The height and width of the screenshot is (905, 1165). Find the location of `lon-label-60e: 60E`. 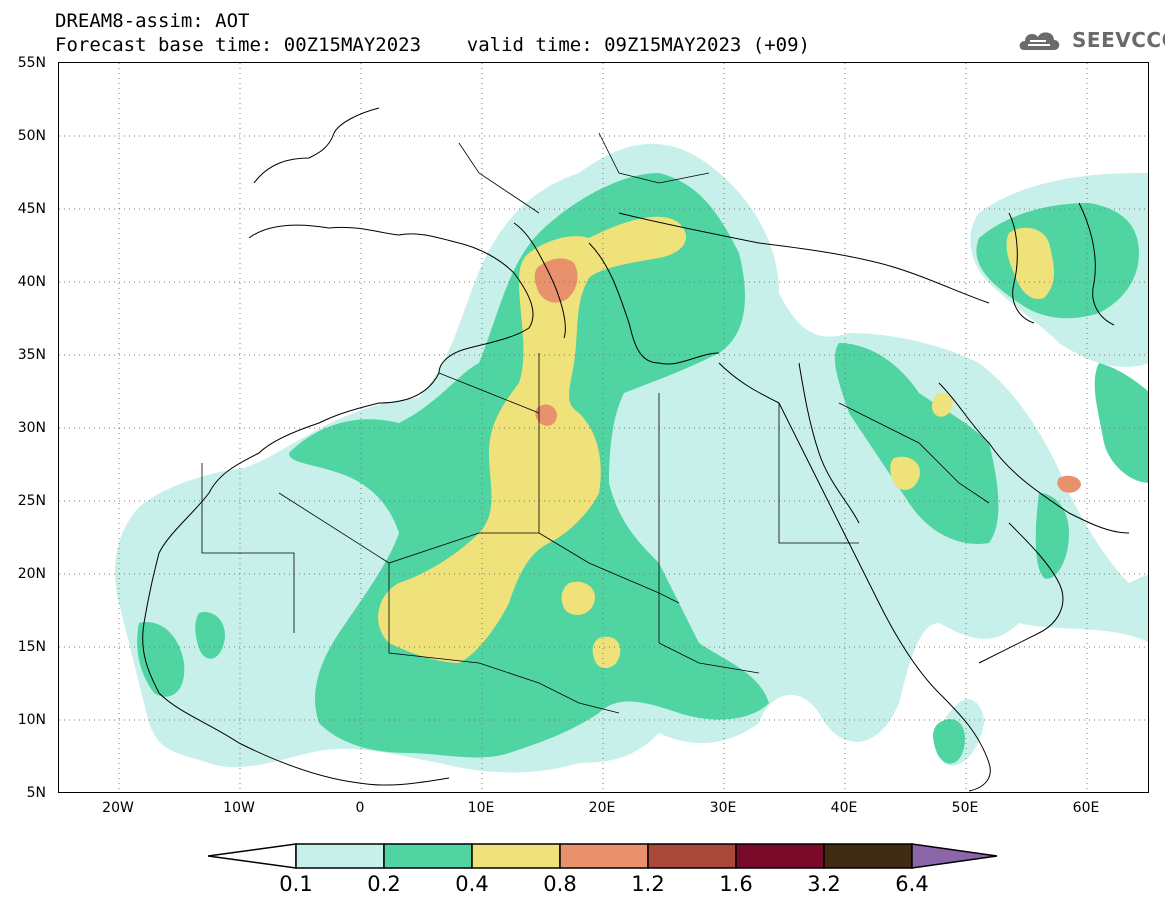

lon-label-60e: 60E is located at coordinates (1086, 808).